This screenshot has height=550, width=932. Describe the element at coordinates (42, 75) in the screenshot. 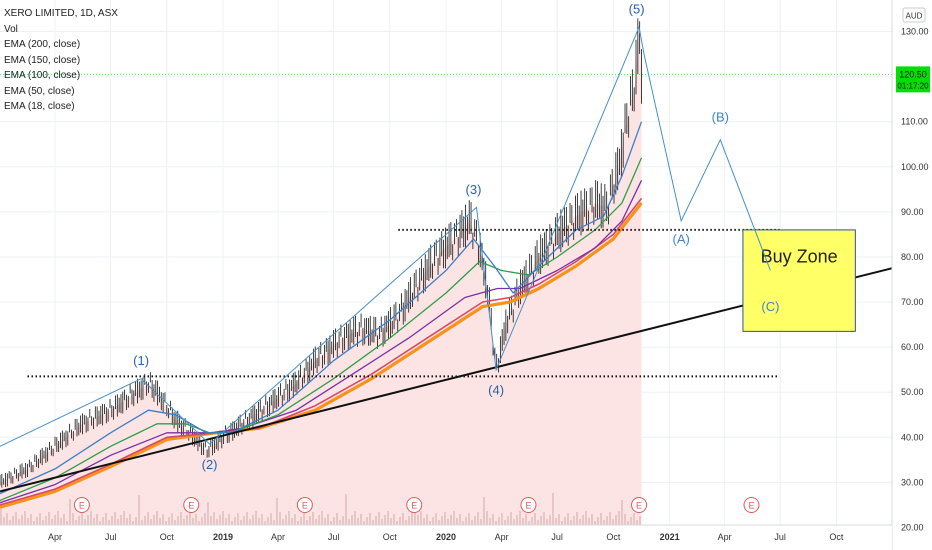

I see `indicator-ema100: EMA (100, close)` at that location.